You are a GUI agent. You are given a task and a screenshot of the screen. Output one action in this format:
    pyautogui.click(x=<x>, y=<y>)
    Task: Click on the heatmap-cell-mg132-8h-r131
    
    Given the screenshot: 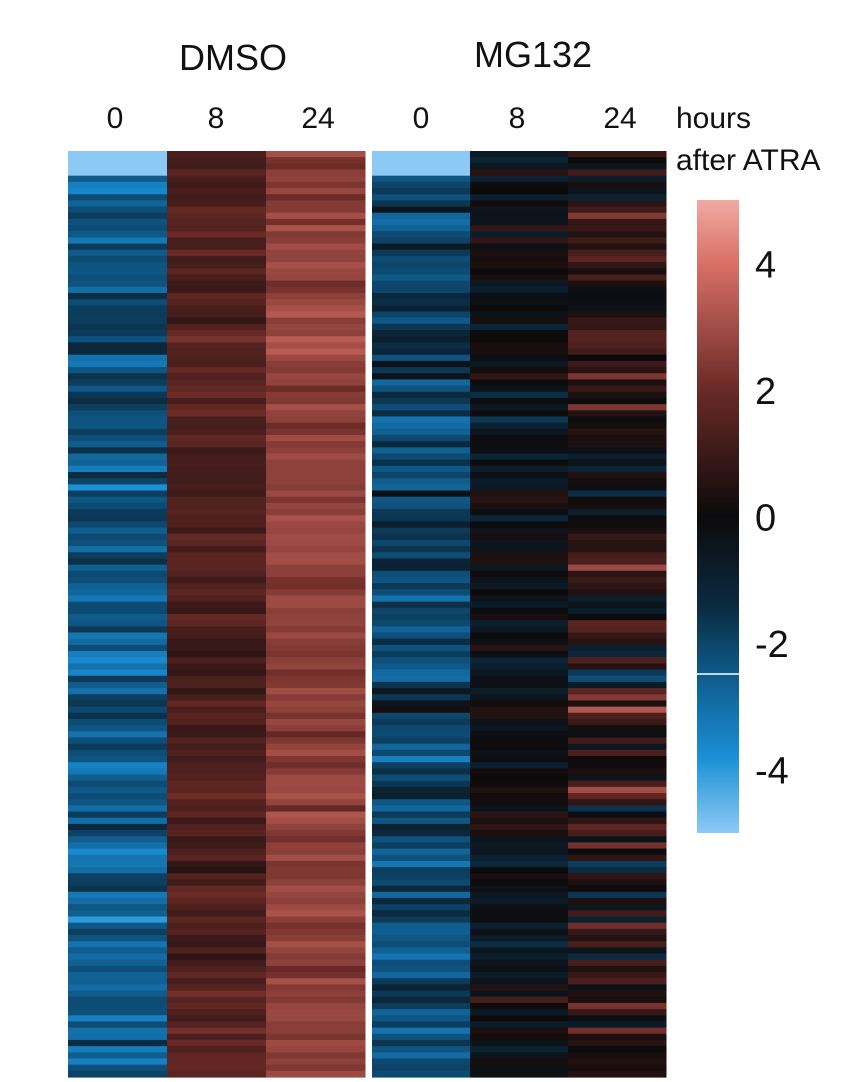 What is the action you would take?
    pyautogui.click(x=519, y=963)
    